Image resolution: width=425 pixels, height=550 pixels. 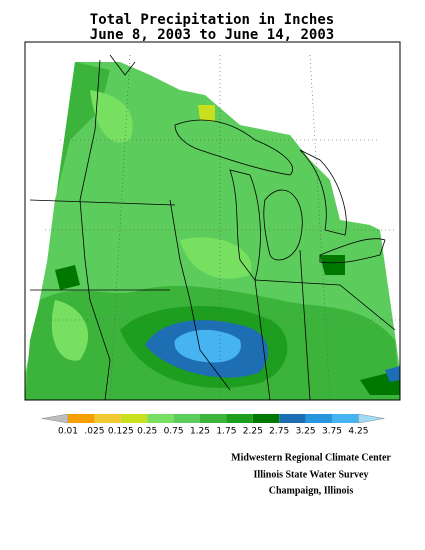 I want to click on credit-line: Illinois State Water Survey, so click(x=311, y=474).